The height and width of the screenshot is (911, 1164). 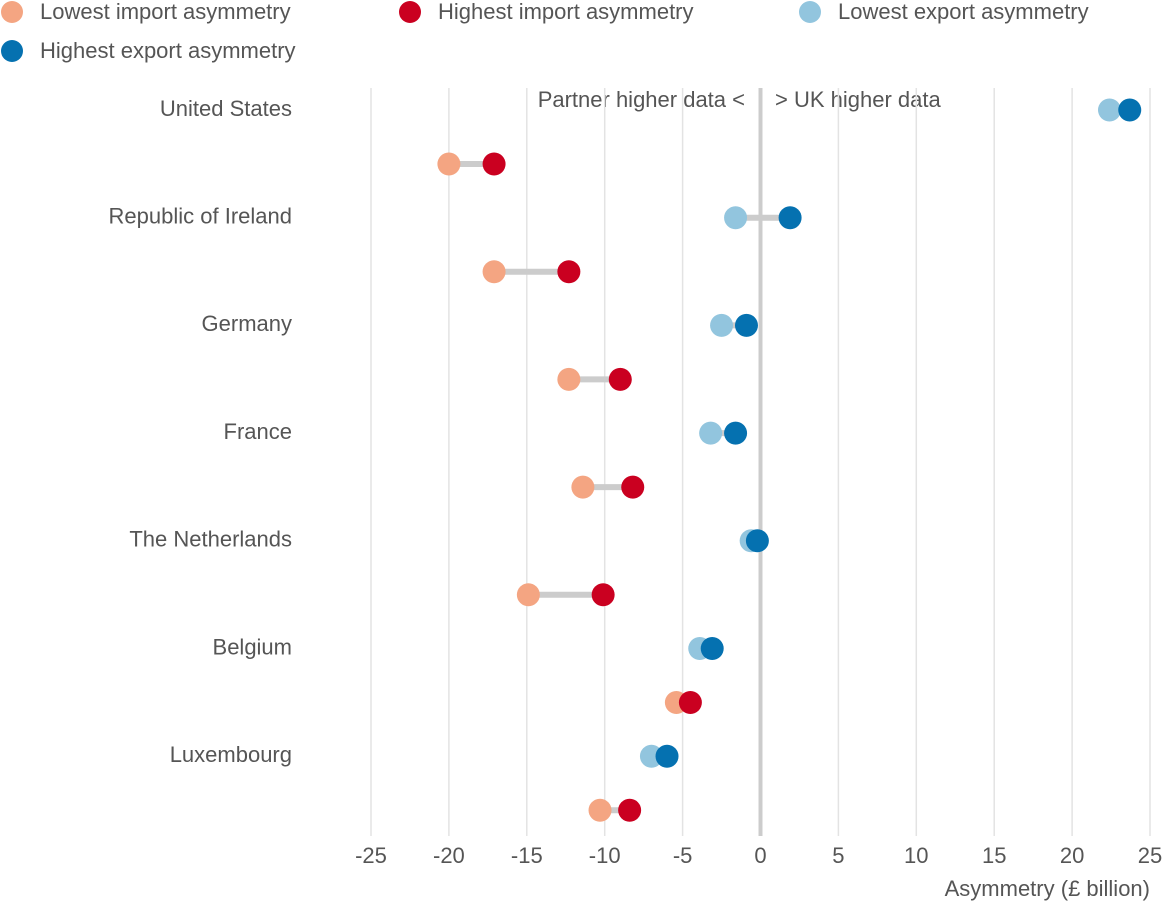 I want to click on x-tick-label: -5, so click(x=683, y=855).